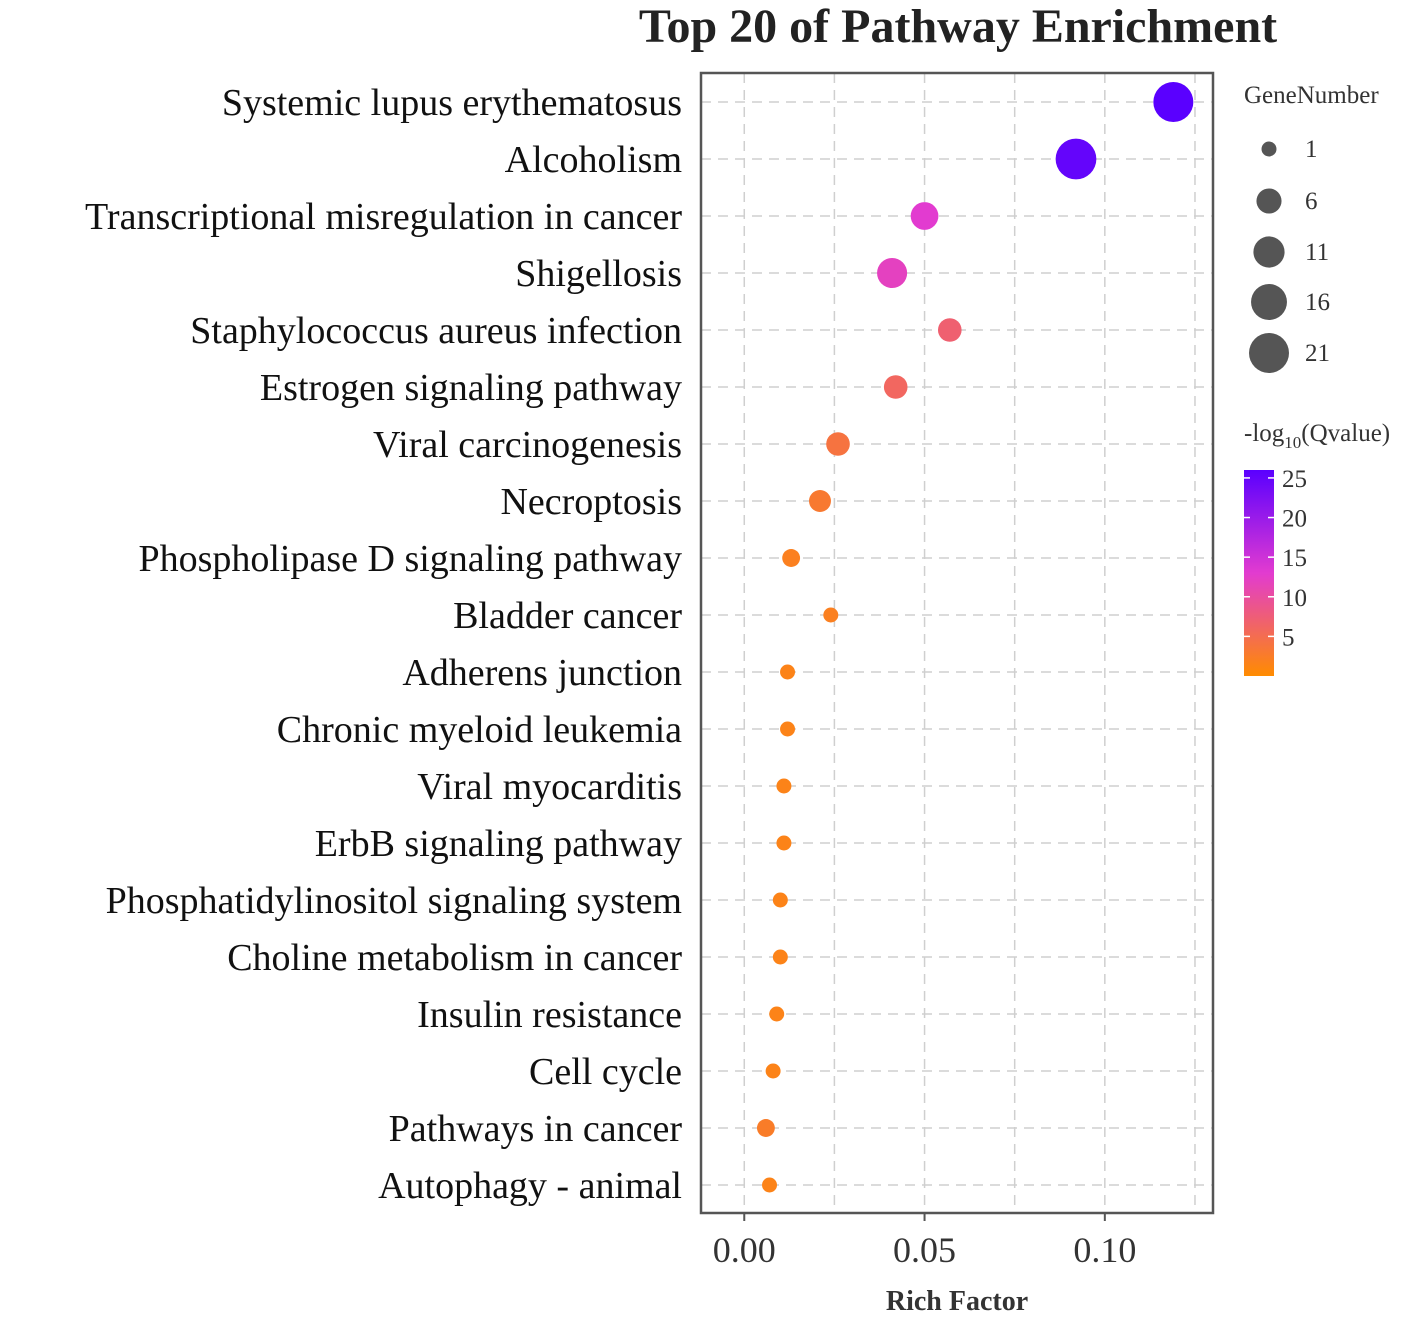  What do you see at coordinates (1317, 252) in the screenshot?
I see `size-legend-label: 11` at bounding box center [1317, 252].